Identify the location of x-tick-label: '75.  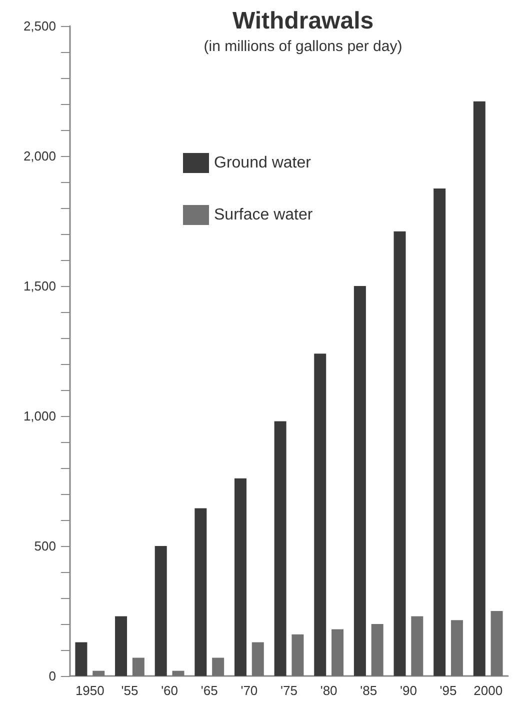
(289, 690).